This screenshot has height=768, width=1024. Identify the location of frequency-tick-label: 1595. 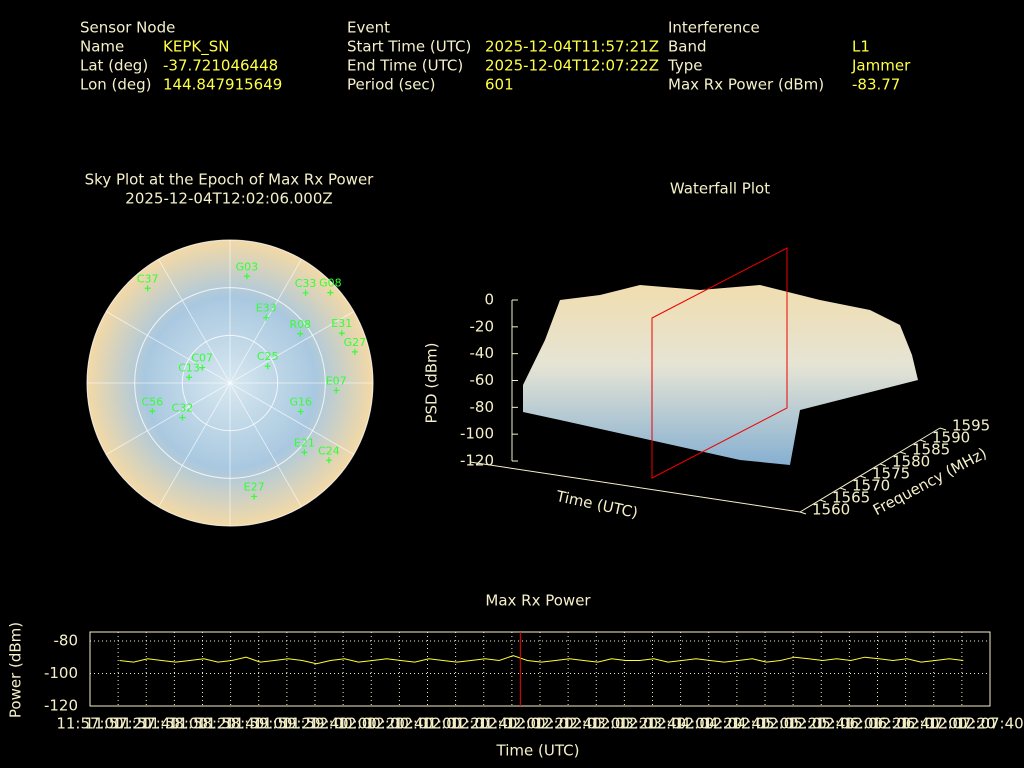
(971, 426).